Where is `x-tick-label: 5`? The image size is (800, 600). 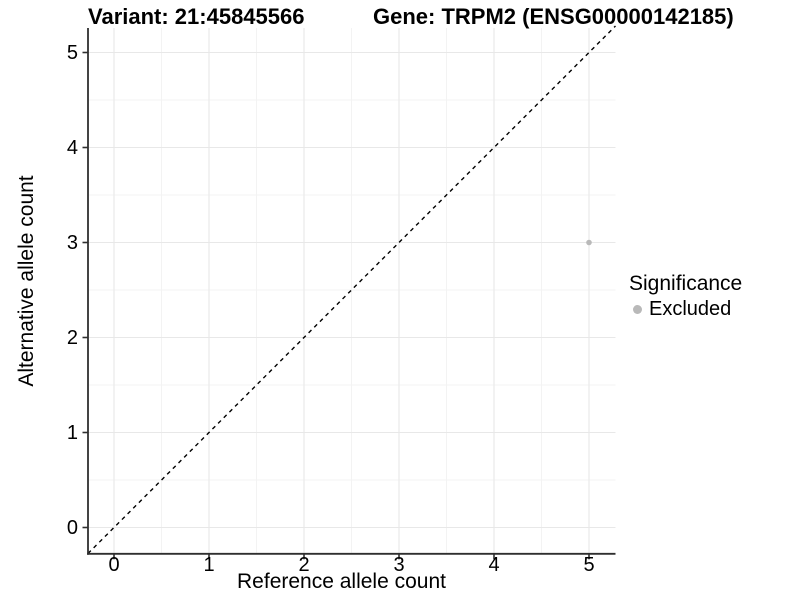
x-tick-label: 5 is located at coordinates (589, 565).